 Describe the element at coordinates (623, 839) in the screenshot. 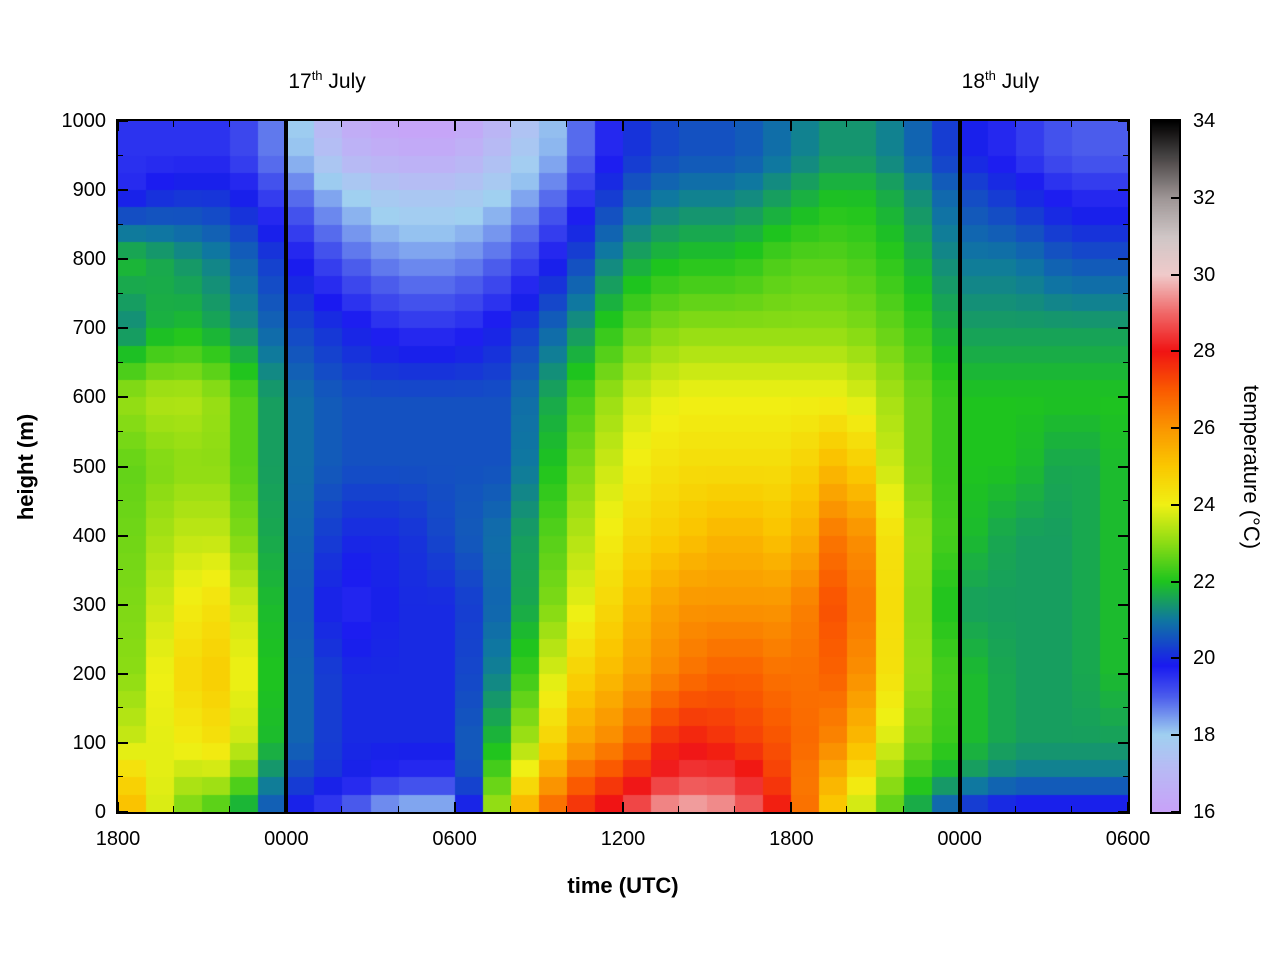

I see `x-tick-label: 1200` at that location.